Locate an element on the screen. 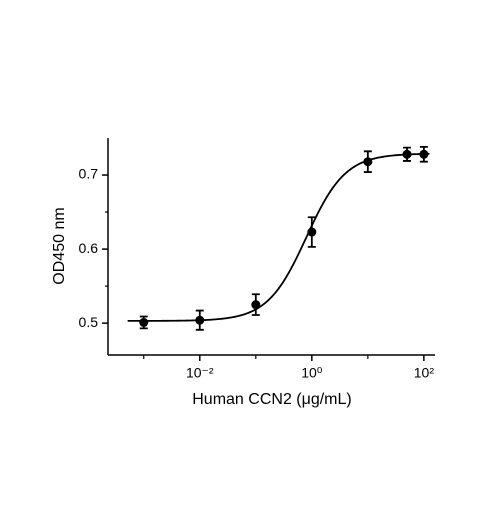 The image size is (500, 505). x-tick-label: 10² is located at coordinates (424, 373).